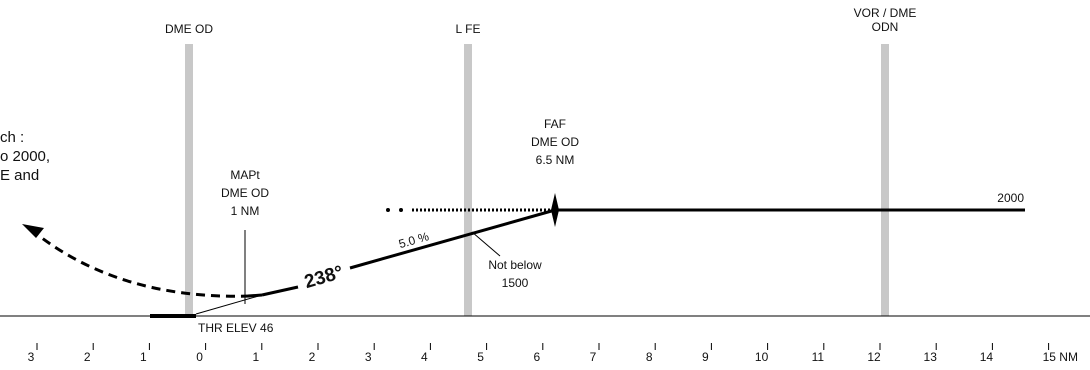 Image resolution: width=1090 pixels, height=370 pixels. I want to click on axis-label: 9, so click(705, 357).